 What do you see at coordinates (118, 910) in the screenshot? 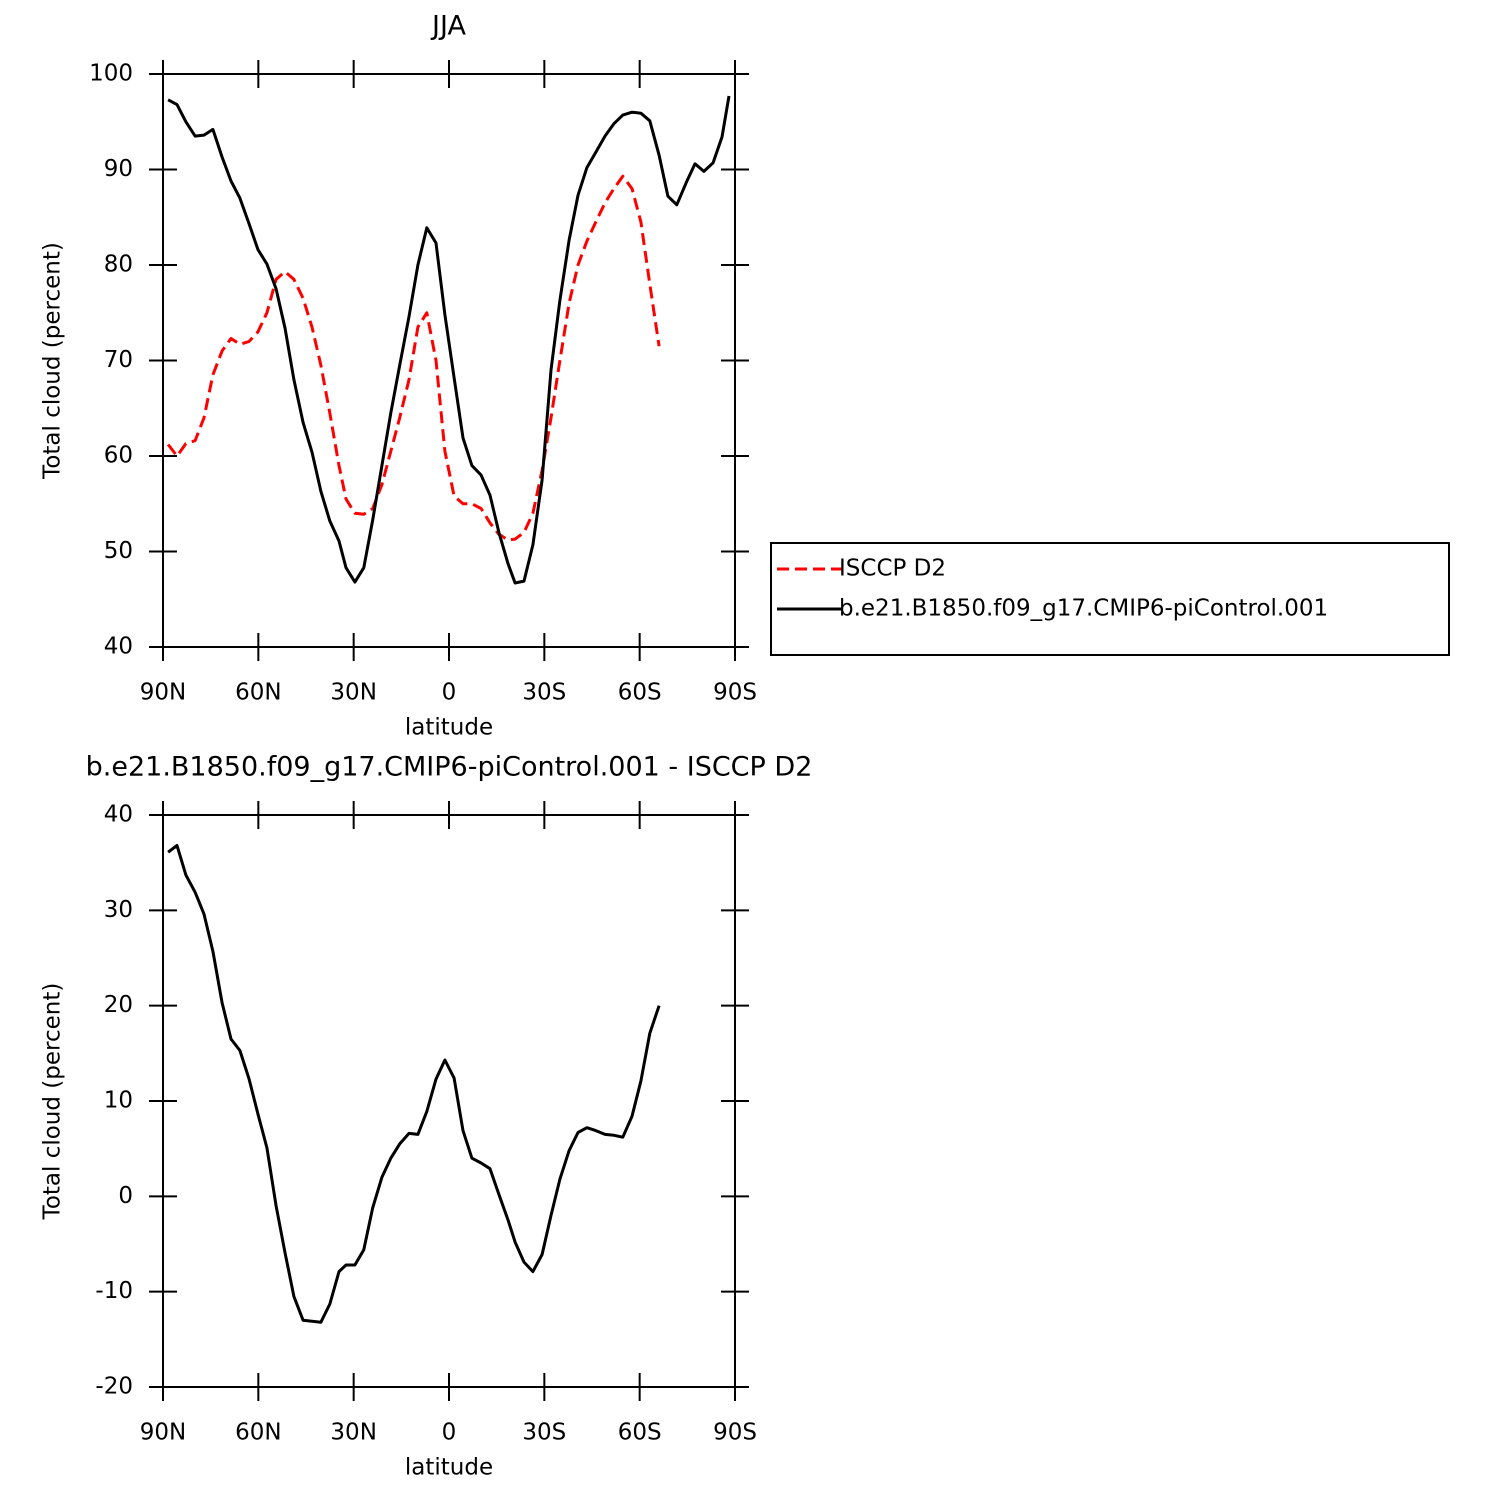
I see `y-tick-label: 30` at bounding box center [118, 910].